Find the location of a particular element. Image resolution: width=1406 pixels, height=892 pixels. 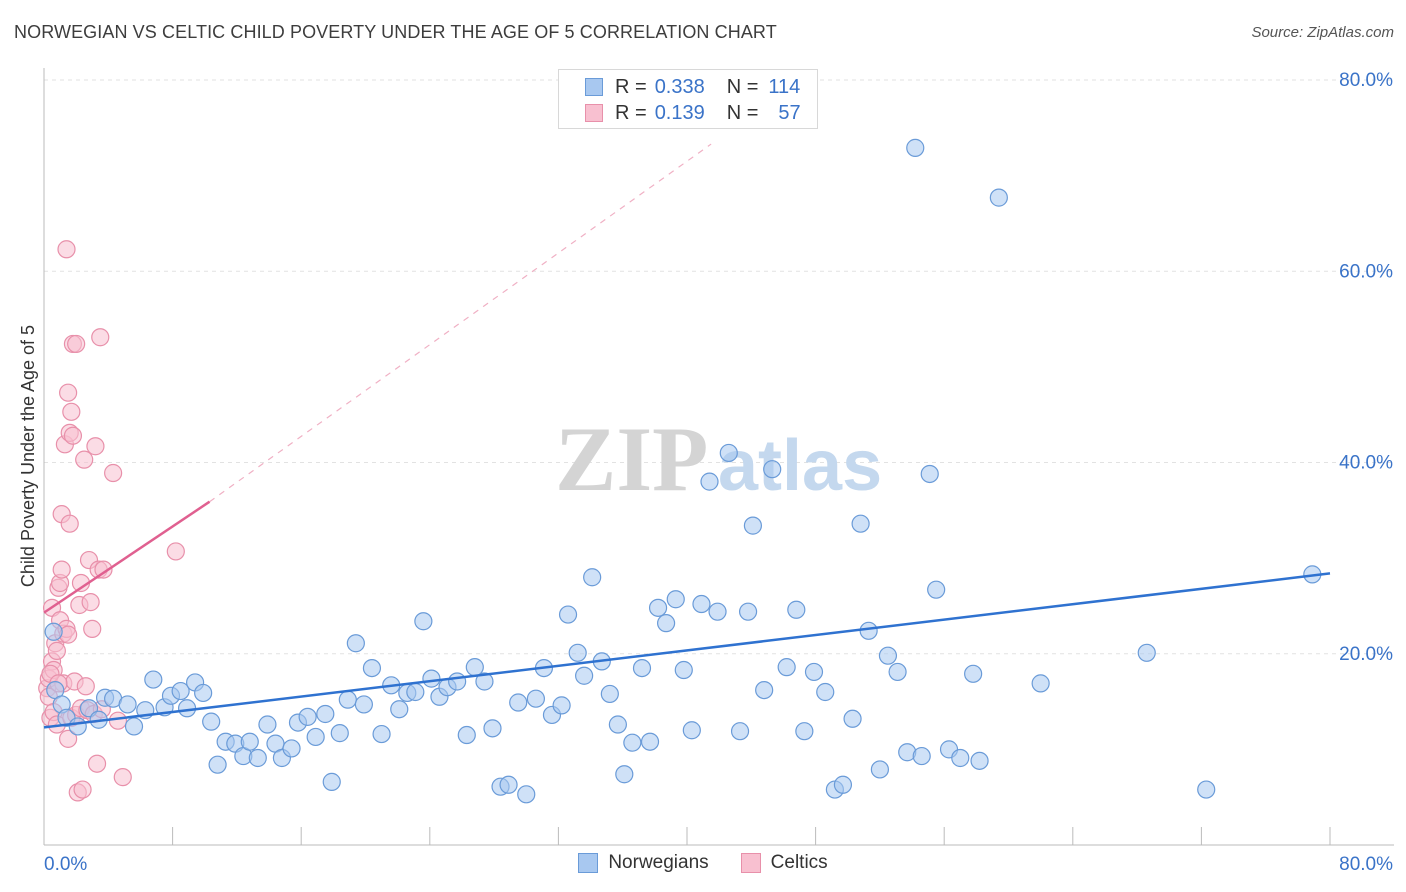

legend-r-value: 0.338 is located at coordinates (679, 86).